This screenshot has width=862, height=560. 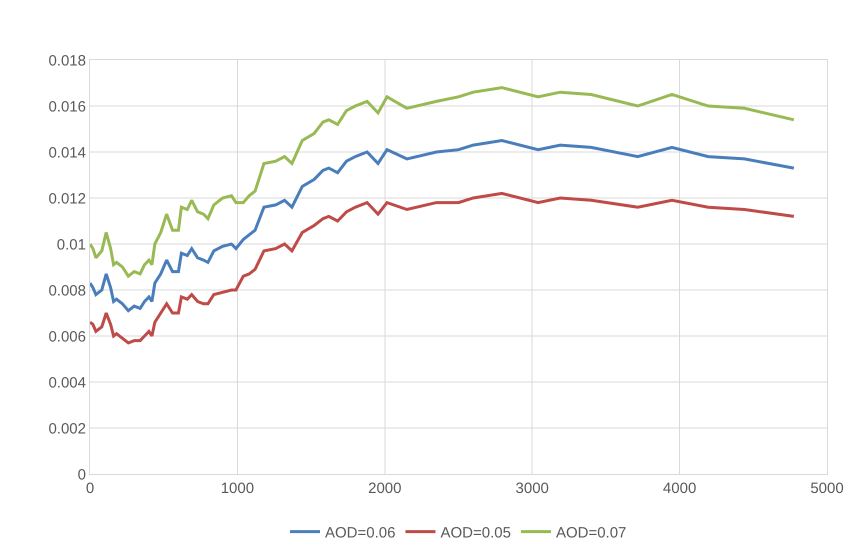 I want to click on y-tick-label: 0.018, so click(x=67, y=61).